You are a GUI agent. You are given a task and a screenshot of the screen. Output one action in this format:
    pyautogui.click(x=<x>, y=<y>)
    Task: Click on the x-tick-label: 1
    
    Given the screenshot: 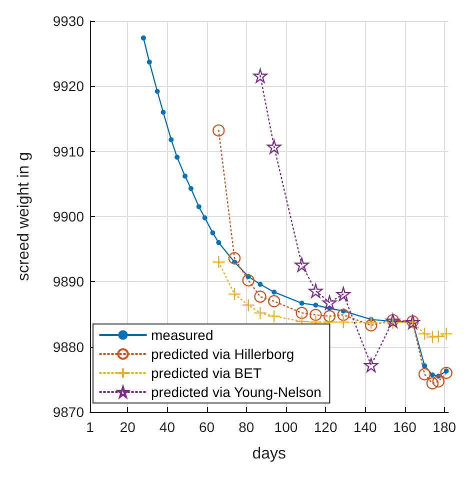 What is the action you would take?
    pyautogui.click(x=90, y=427)
    